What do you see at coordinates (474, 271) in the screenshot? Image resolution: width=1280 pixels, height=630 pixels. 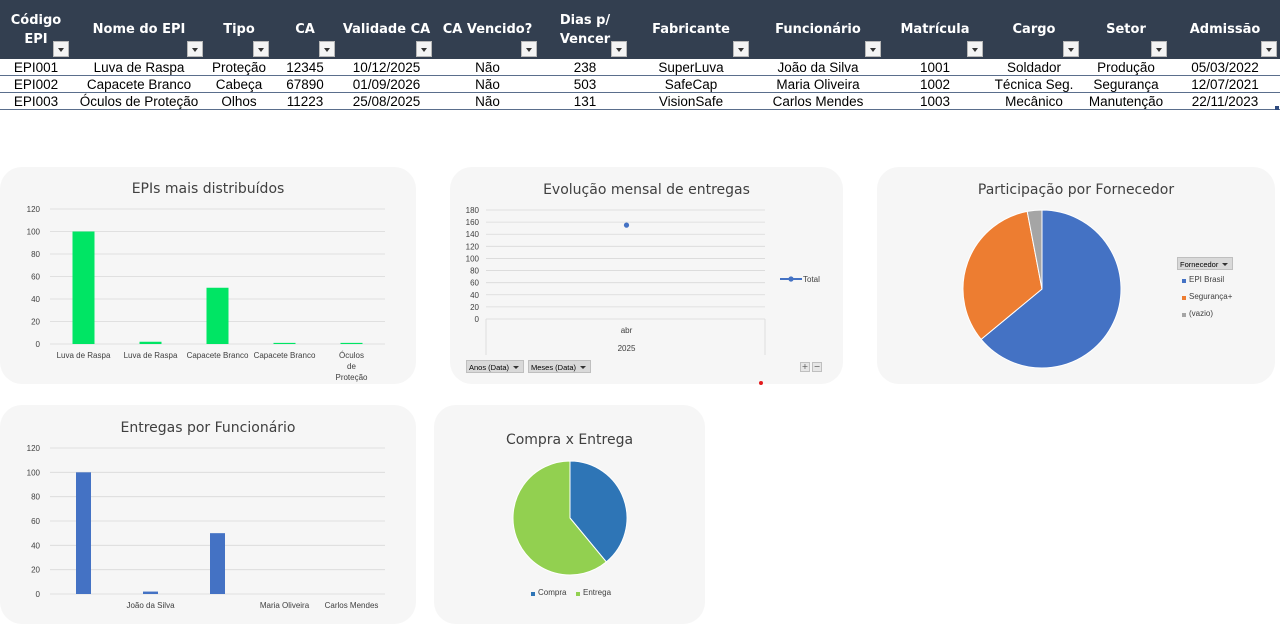 I see `y-tick-label: 80` at bounding box center [474, 271].